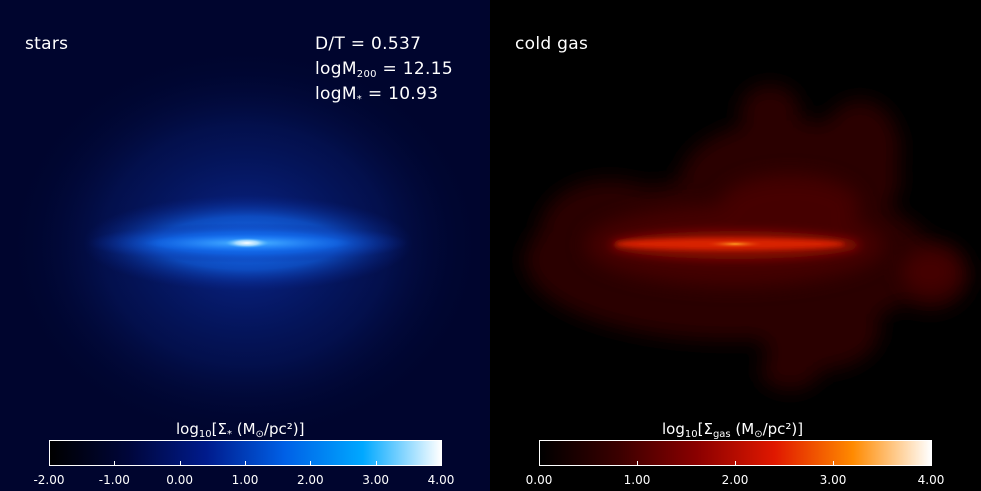 Image resolution: width=981 pixels, height=491 pixels. What do you see at coordinates (441, 480) in the screenshot?
I see `stars-colorbar-tick-label: 4.00` at bounding box center [441, 480].